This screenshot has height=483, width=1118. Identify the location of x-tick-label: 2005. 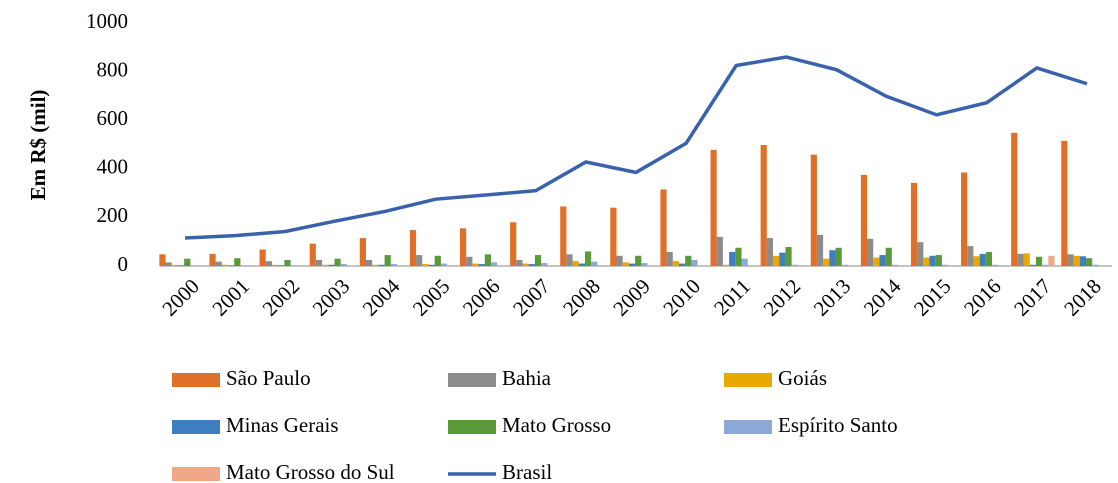
(431, 297).